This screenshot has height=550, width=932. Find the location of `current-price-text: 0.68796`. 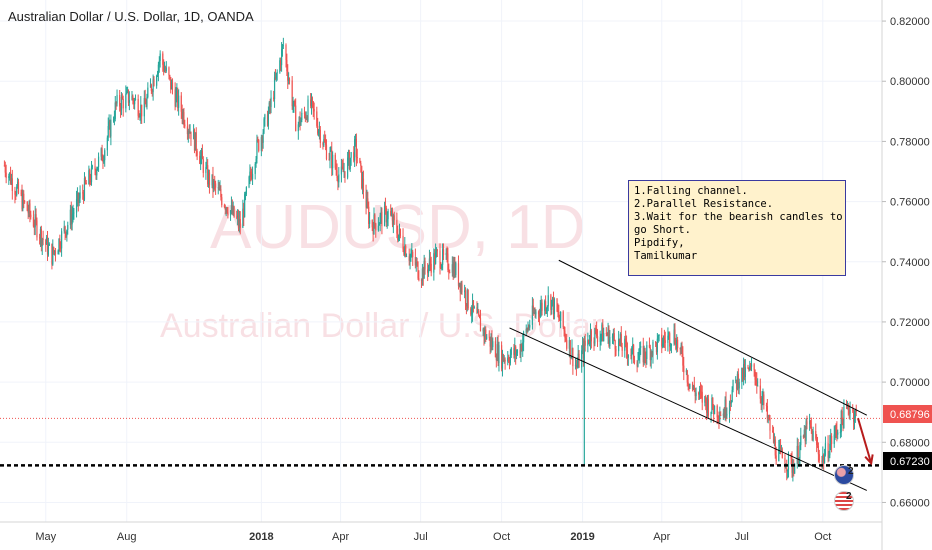

current-price-text: 0.68796 is located at coordinates (910, 415).